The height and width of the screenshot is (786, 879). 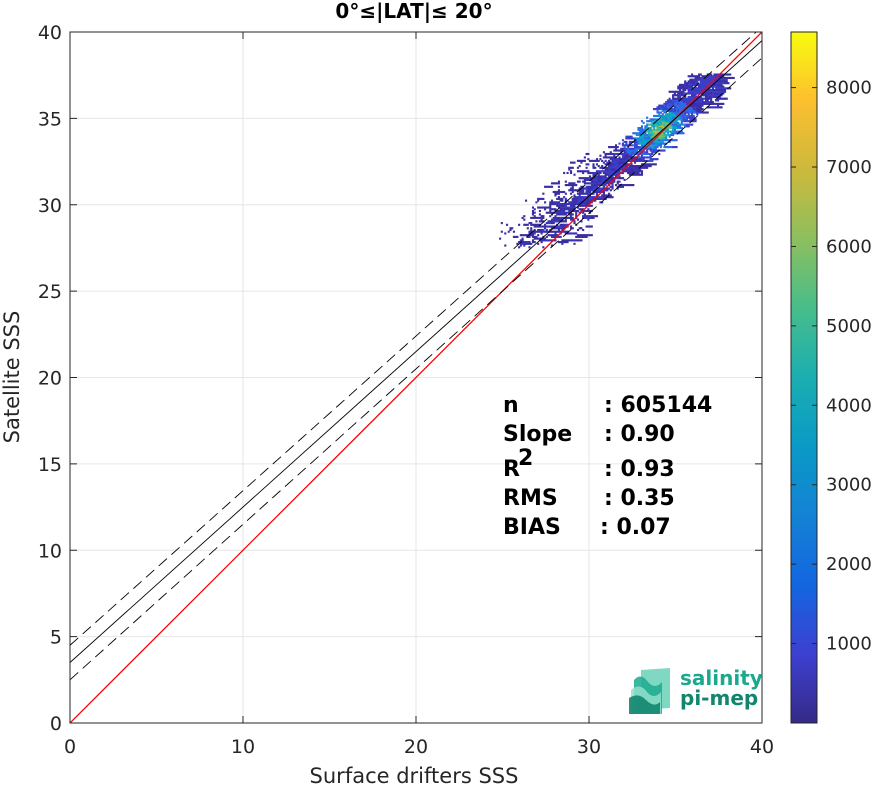 I want to click on stat-label: n, so click(x=511, y=405).